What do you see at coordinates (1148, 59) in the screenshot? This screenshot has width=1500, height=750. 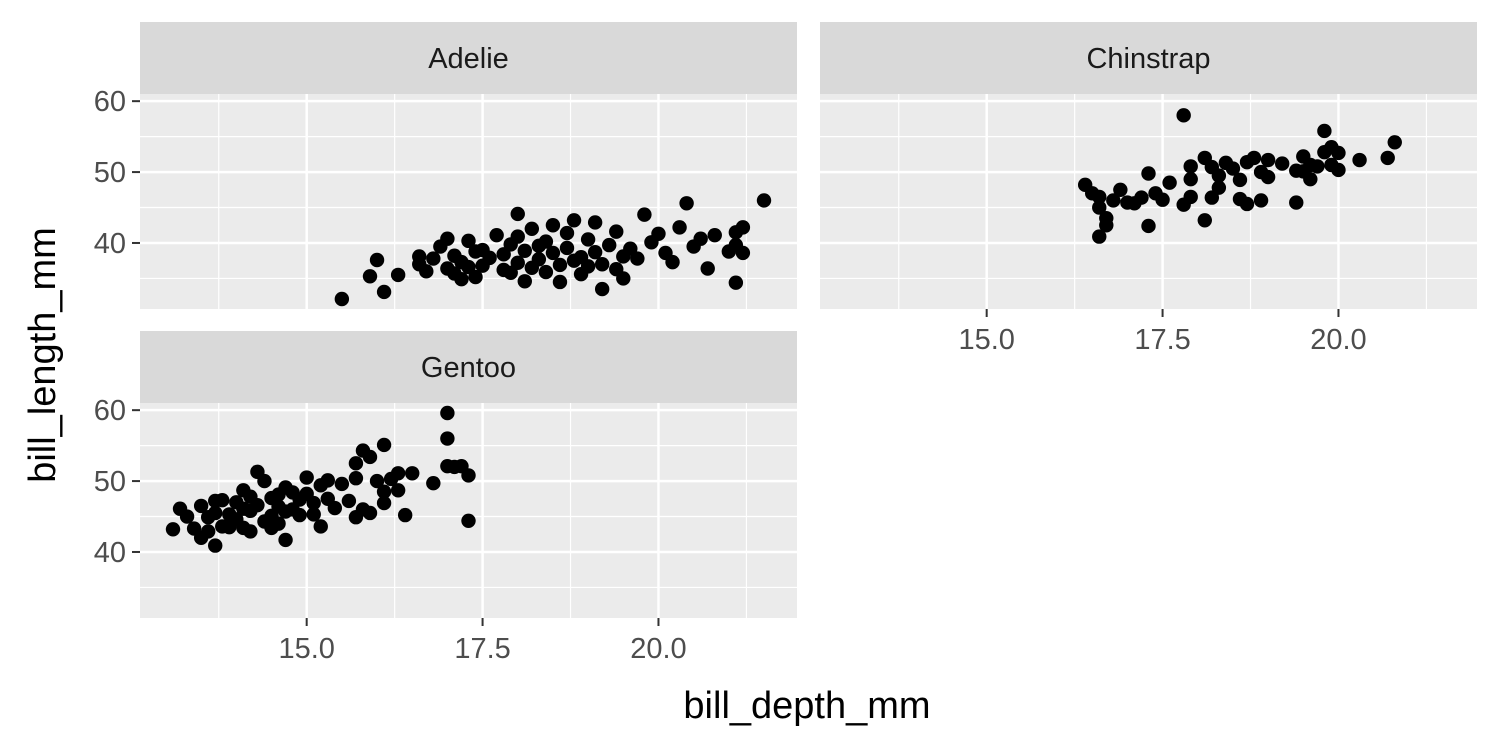 I see `facet-strip-label: Chinstrap` at bounding box center [1148, 59].